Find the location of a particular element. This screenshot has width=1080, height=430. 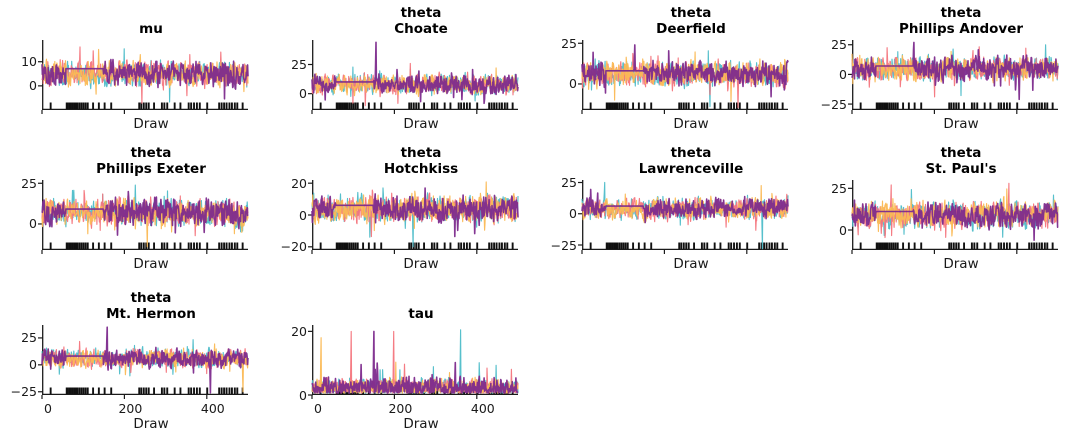

trace-panel-mu: mu 0 10 Draw is located at coordinates (135, 70).